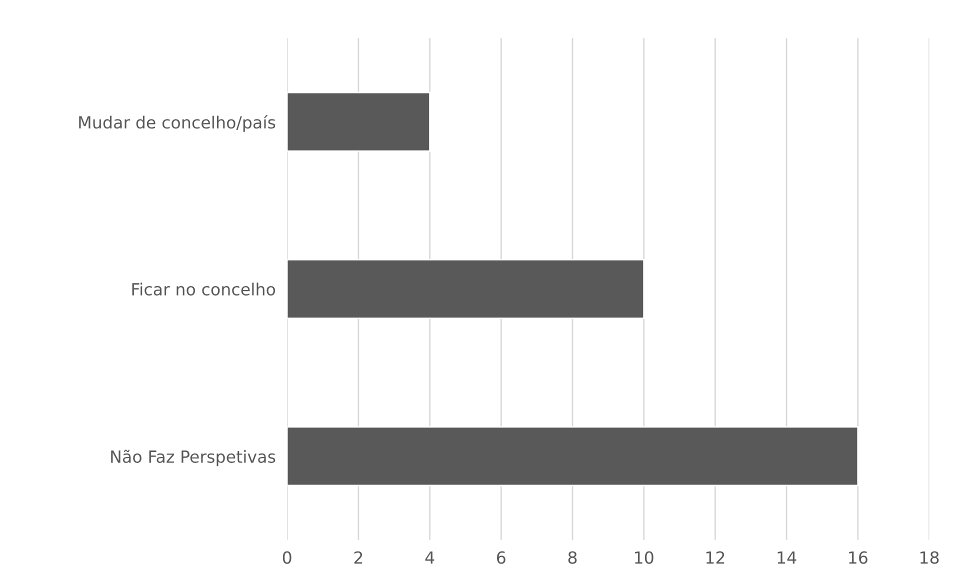  What do you see at coordinates (177, 123) in the screenshot?
I see `y-tick-label: Mudar de concelho/país` at bounding box center [177, 123].